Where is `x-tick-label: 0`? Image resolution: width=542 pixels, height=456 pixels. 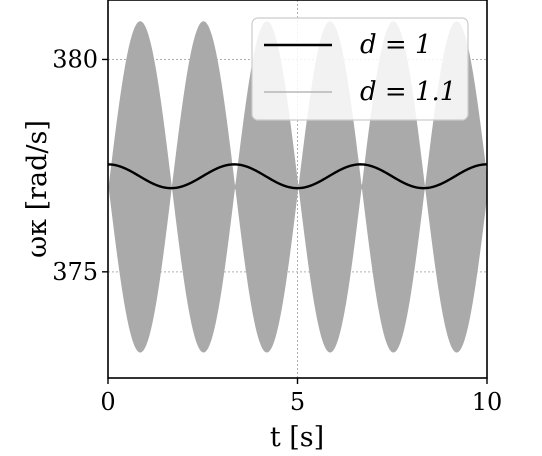 x-tick-label: 0 is located at coordinates (107, 402).